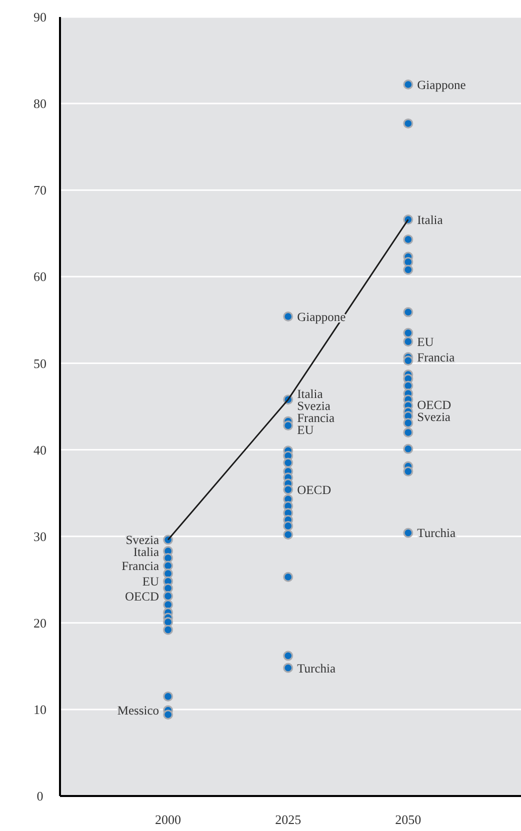 This screenshot has width=521, height=831. What do you see at coordinates (441, 85) in the screenshot?
I see `annotation: Giappone` at bounding box center [441, 85].